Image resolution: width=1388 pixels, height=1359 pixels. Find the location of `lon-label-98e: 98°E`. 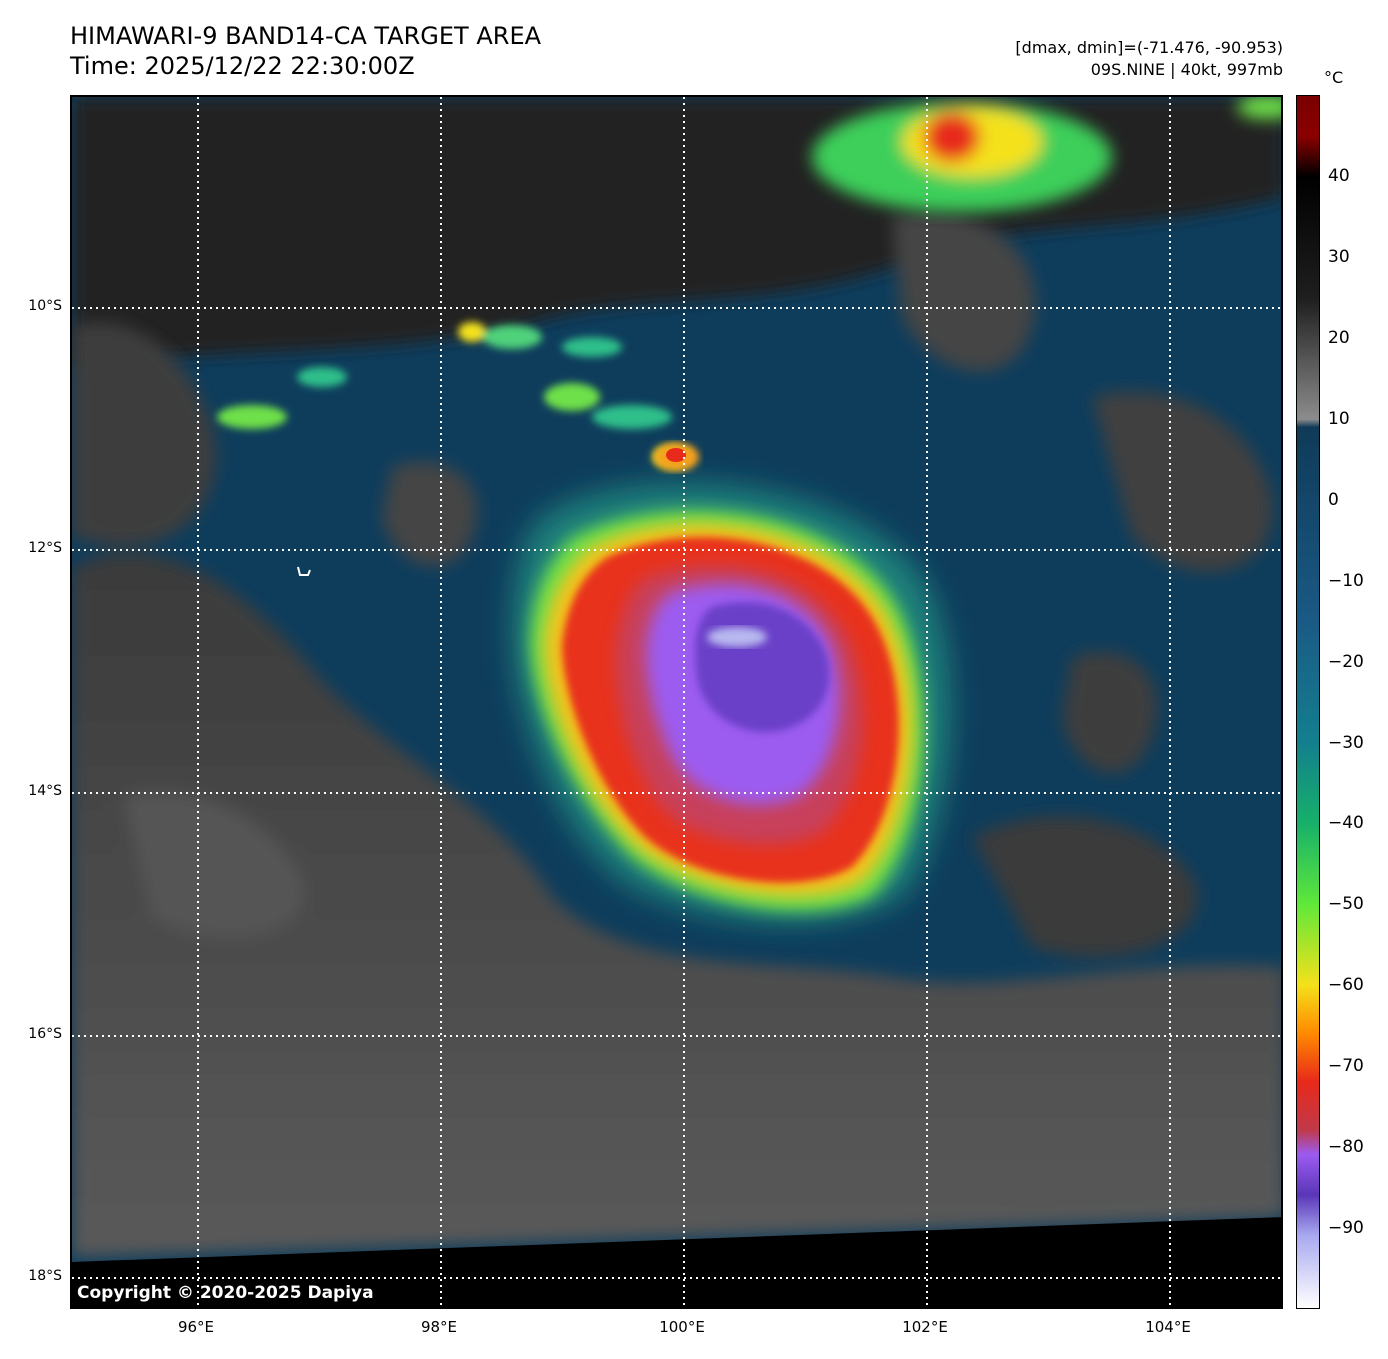

lon-label-98e: 98°E is located at coordinates (439, 1327).